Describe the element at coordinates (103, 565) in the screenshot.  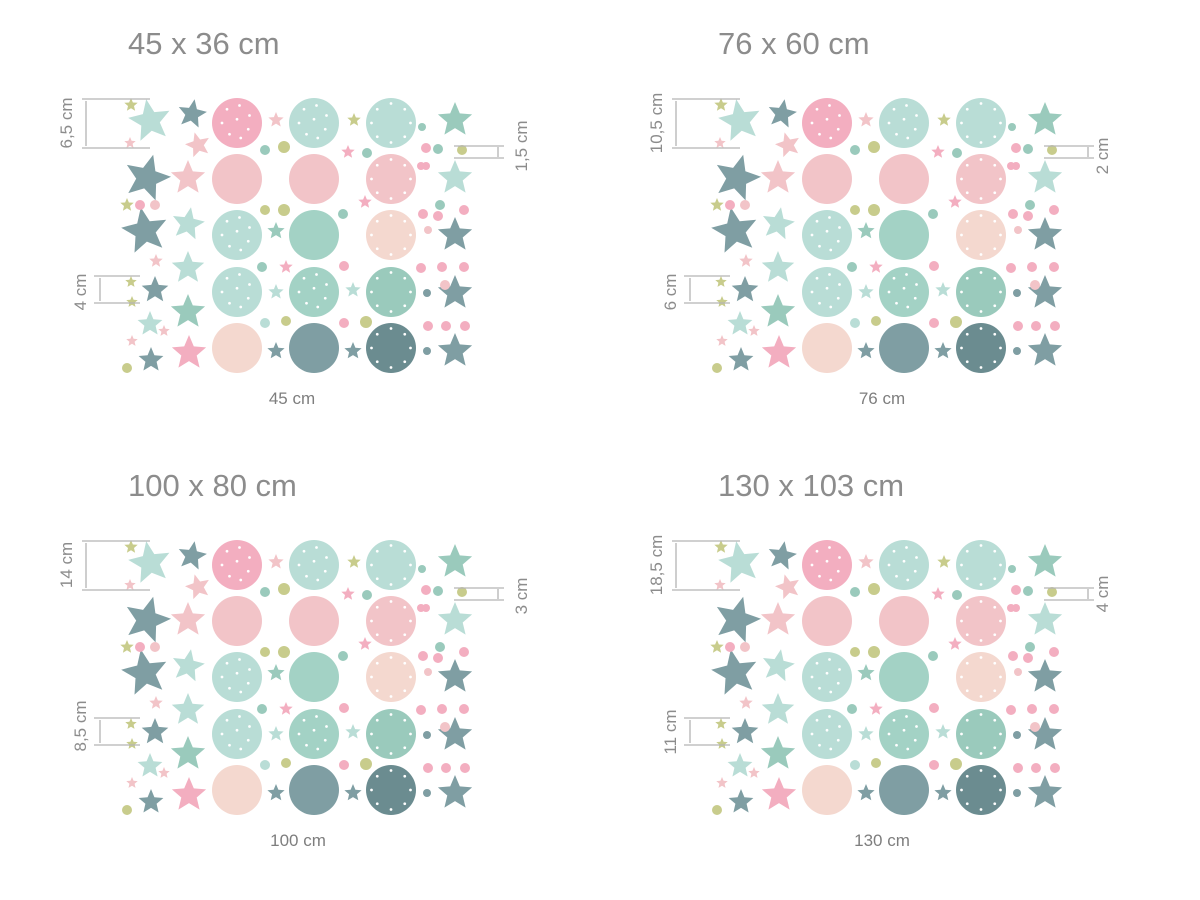
I see `big-star-dimension: 14 cm` at that location.